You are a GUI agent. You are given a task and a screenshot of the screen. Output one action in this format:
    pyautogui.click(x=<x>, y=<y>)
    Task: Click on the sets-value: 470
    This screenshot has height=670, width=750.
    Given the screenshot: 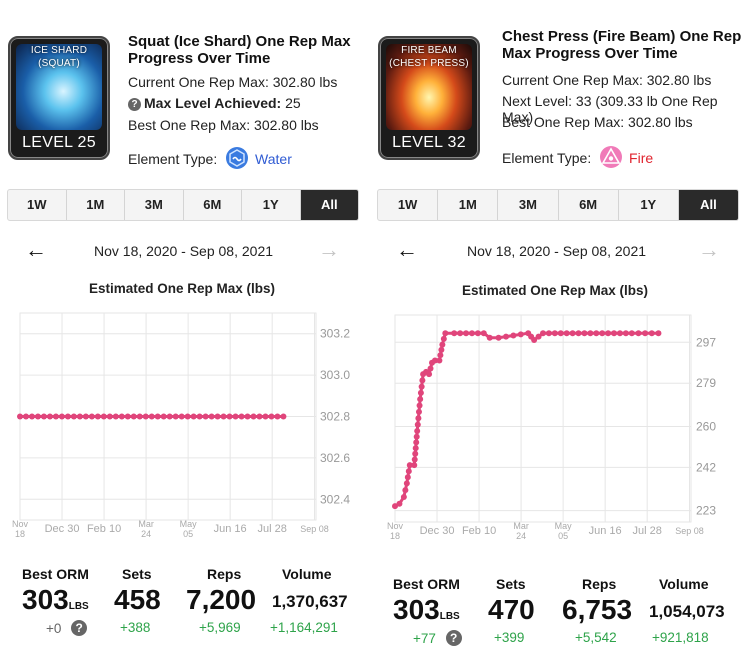 What is the action you would take?
    pyautogui.click(x=511, y=609)
    